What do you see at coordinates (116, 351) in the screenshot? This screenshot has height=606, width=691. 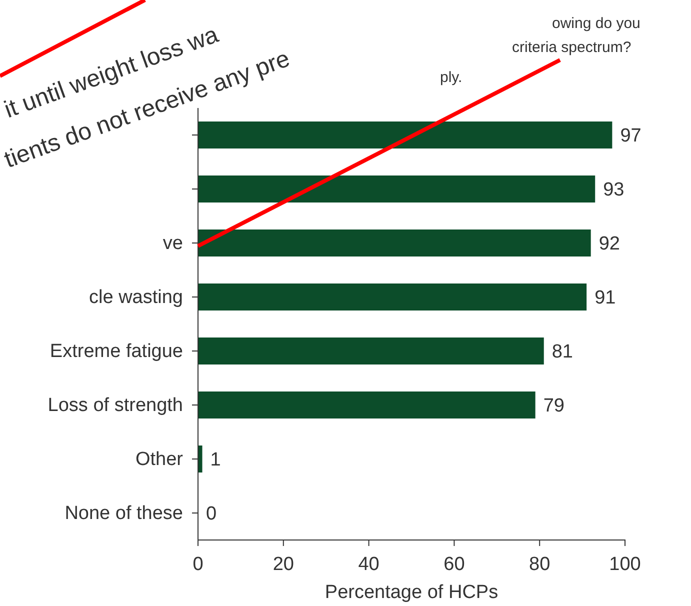 I see `y-tick-label: Extreme fatigue` at bounding box center [116, 351].